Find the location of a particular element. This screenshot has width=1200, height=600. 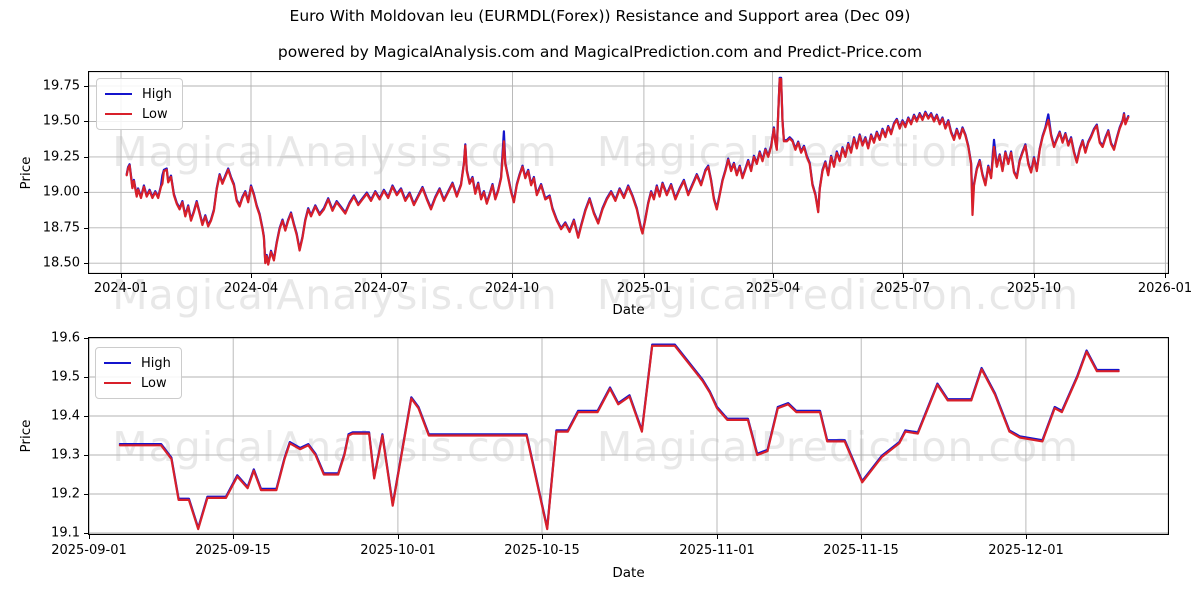

y-tick-label: 19.3 is located at coordinates (65, 455).